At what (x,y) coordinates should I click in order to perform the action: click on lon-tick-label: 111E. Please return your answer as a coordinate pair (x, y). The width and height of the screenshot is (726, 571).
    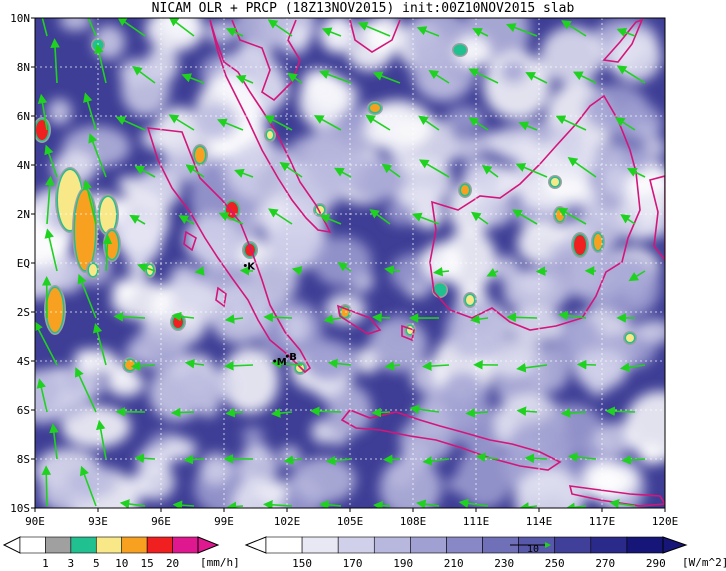
    Looking at the image, I should click on (476, 521).